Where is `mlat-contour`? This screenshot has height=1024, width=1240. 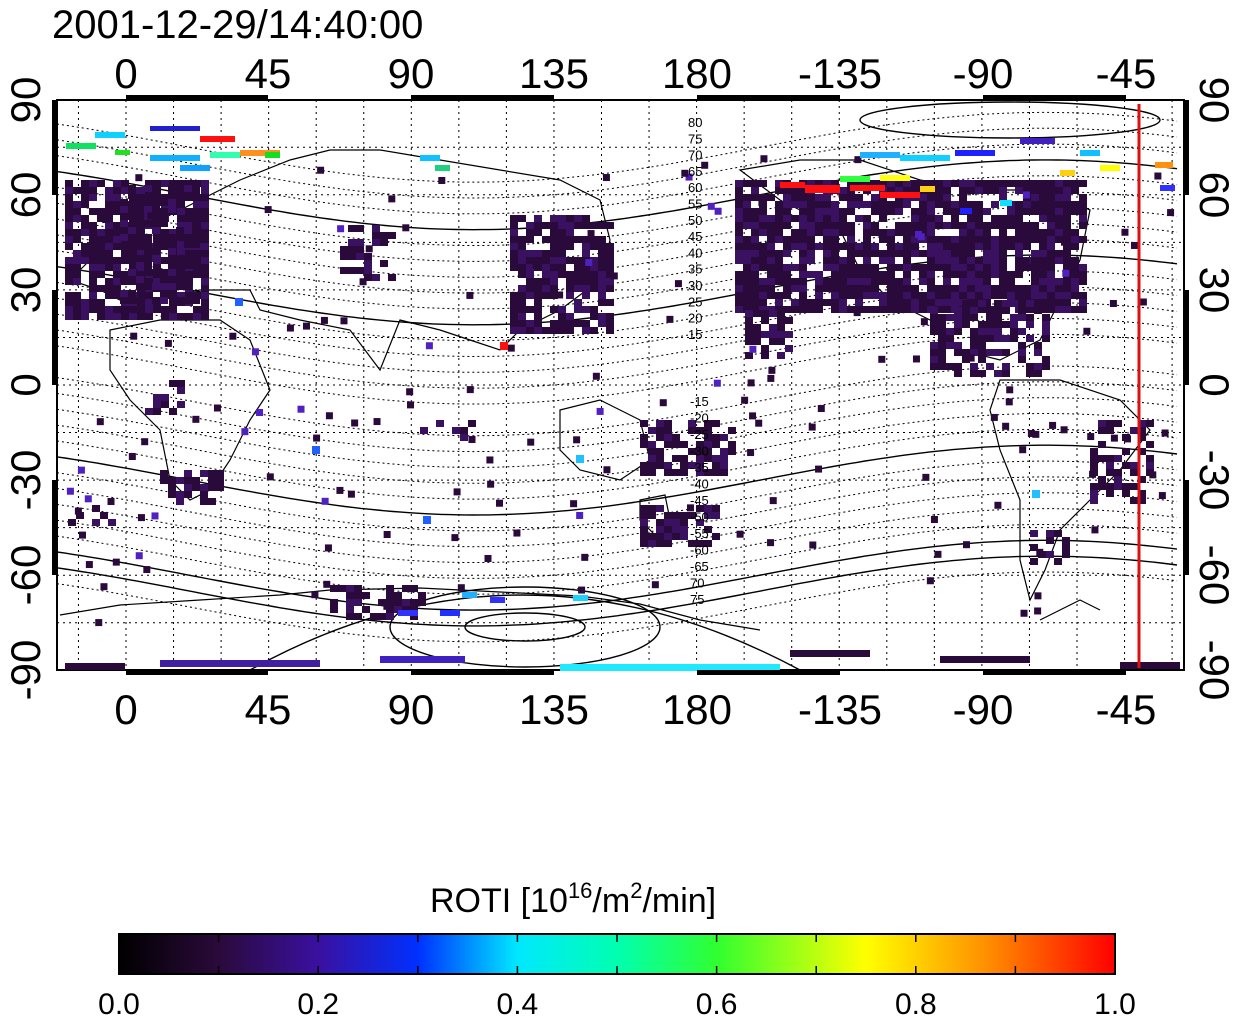 mlat-contour is located at coordinates (617, 496).